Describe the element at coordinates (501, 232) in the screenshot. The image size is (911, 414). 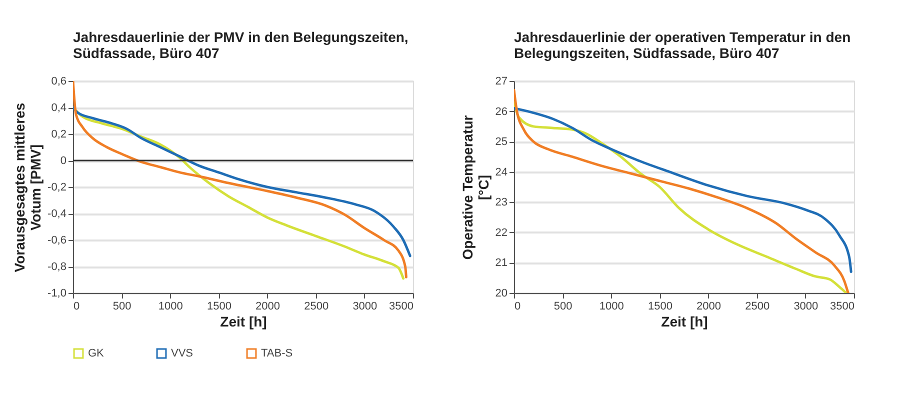
I see `y-tick-label: 22` at that location.